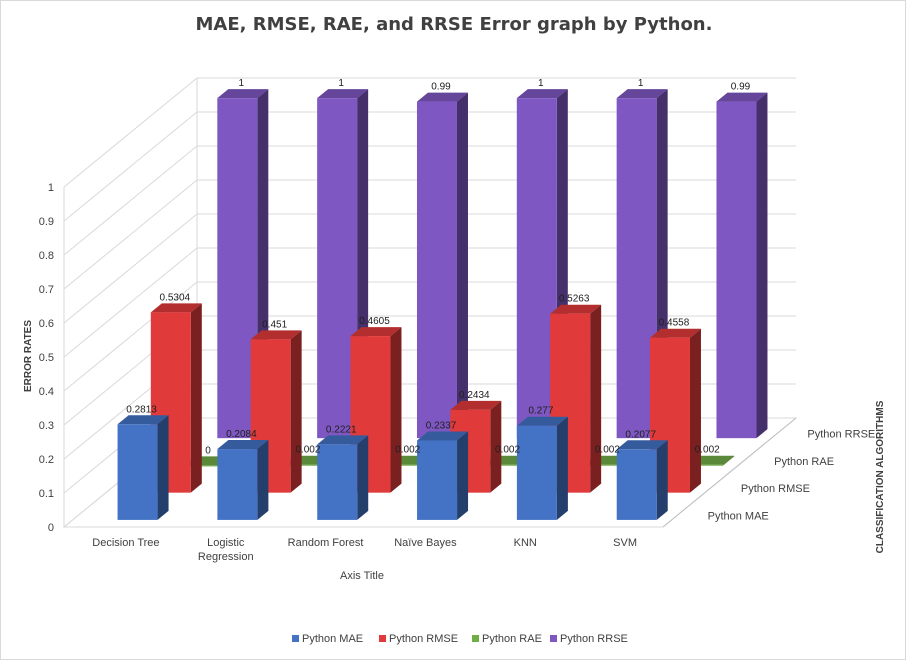 The height and width of the screenshot is (661, 906). I want to click on y-tick-label: 0.1, so click(46, 494).